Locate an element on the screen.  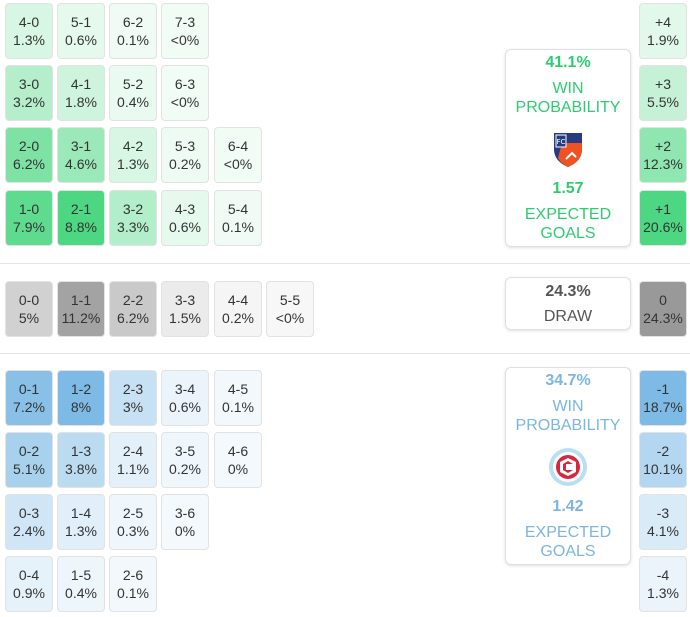
away-scoreline-cell: 2-3 3% is located at coordinates (133, 398).